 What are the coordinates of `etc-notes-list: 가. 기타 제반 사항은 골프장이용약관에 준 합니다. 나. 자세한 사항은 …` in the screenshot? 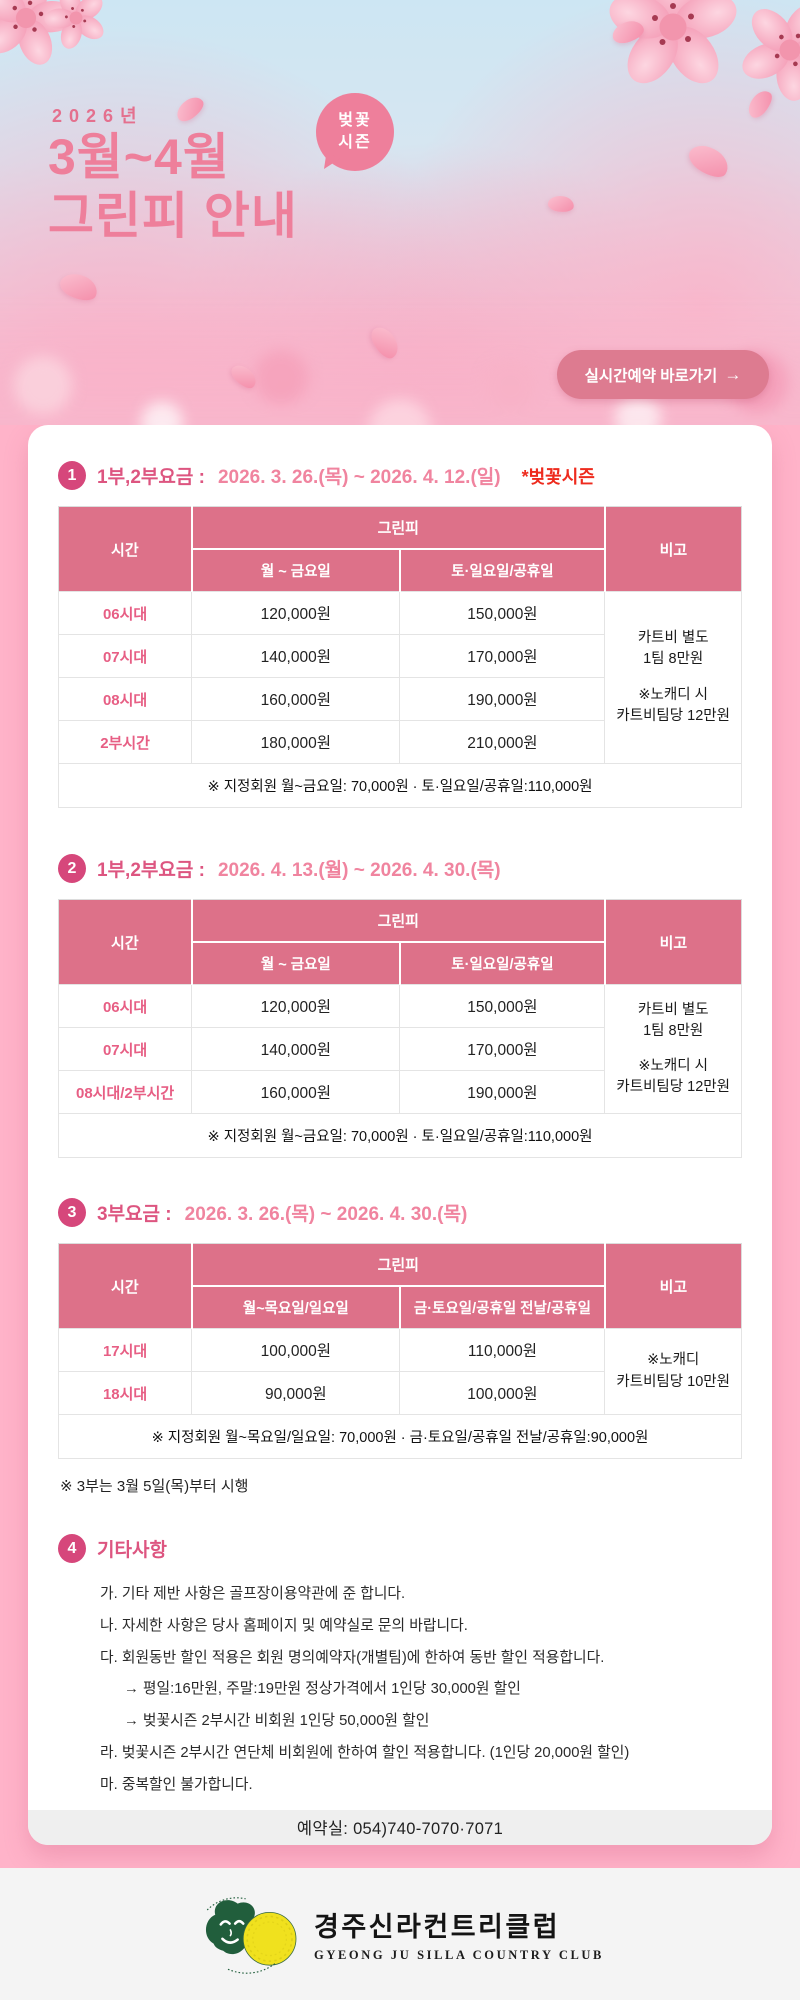 It's located at (400, 1698).